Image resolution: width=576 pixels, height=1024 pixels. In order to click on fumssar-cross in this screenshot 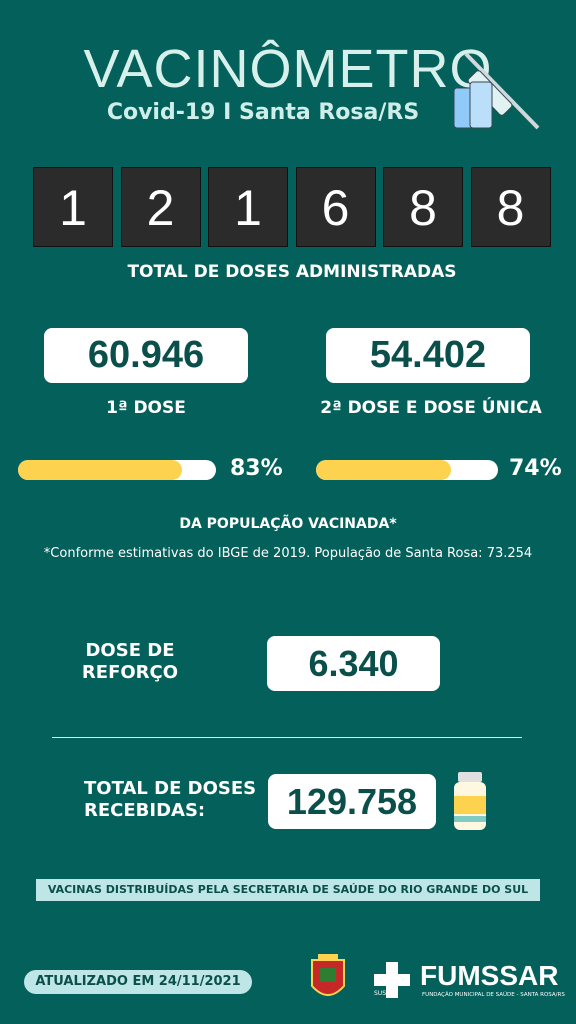, I will do `click(392, 980)`.